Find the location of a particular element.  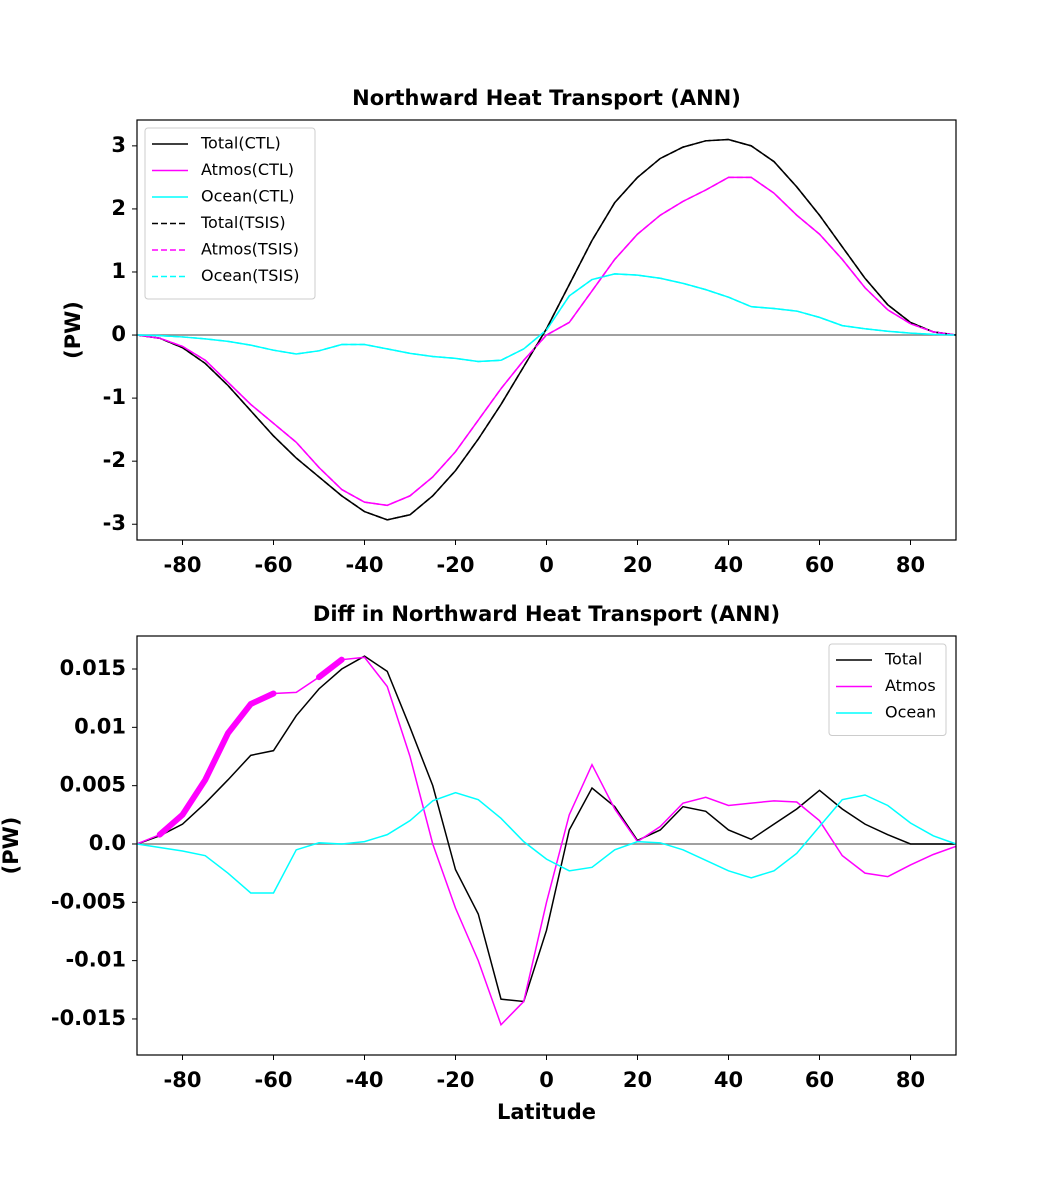

y-tick-label: -2 is located at coordinates (114, 460).